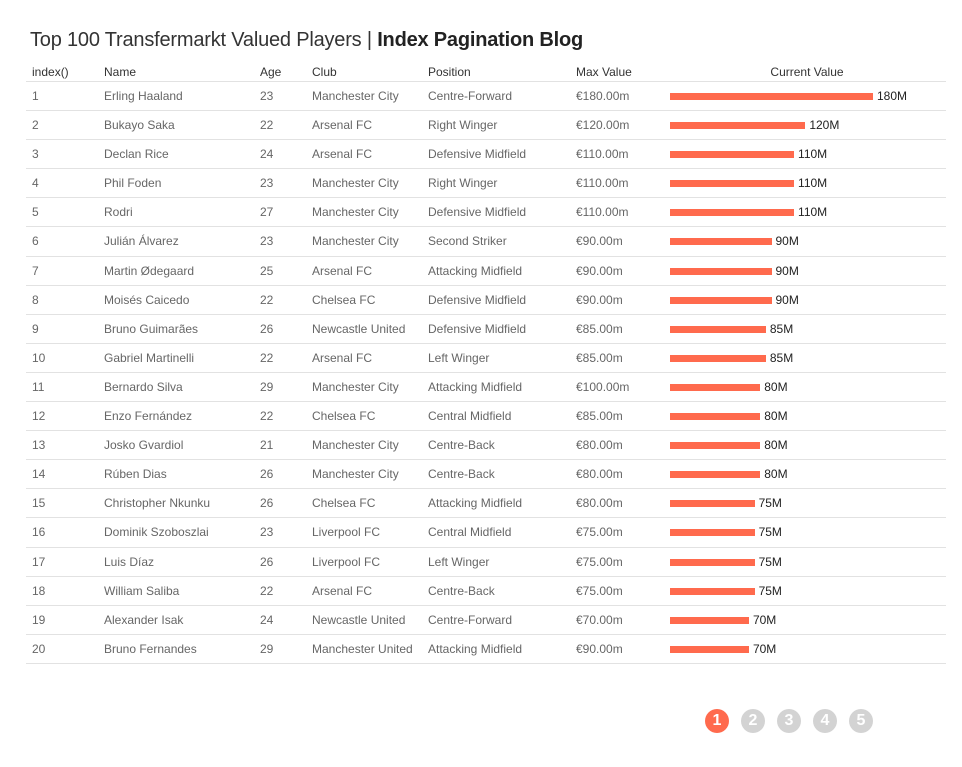 The width and height of the screenshot is (962, 767). What do you see at coordinates (470, 416) in the screenshot?
I see `cell-position: Central Midfield` at bounding box center [470, 416].